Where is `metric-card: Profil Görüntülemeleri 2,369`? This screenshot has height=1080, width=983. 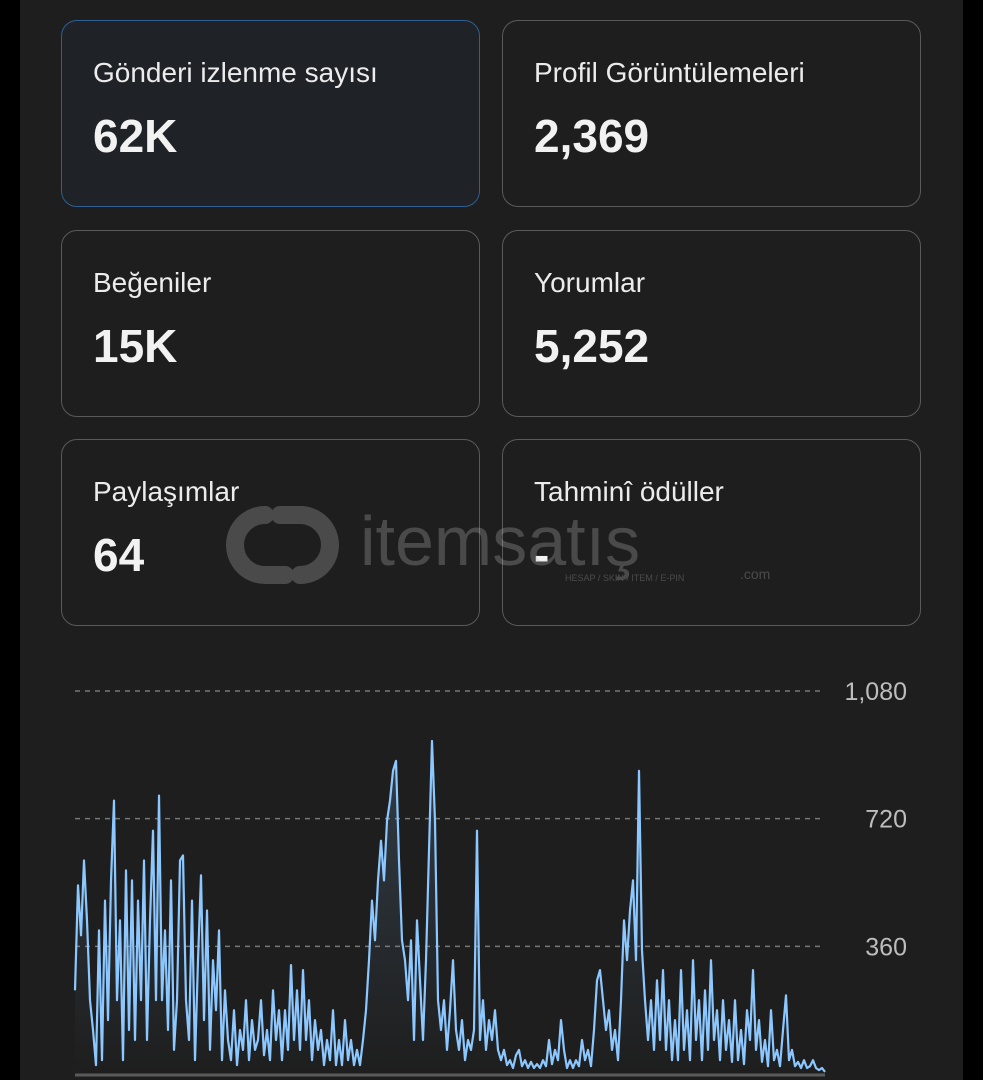 metric-card: Profil Görüntülemeleri 2,369 is located at coordinates (711, 113).